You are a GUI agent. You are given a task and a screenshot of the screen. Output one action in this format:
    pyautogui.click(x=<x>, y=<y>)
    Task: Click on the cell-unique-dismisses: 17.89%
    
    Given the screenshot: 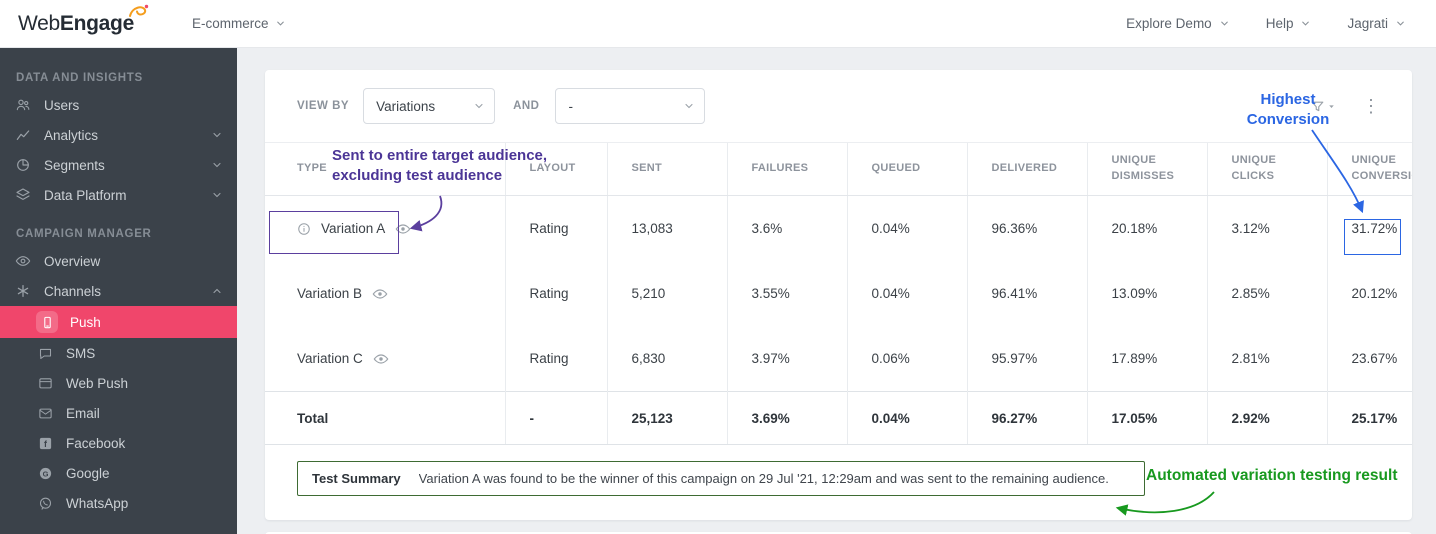 What is the action you would take?
    pyautogui.click(x=1146, y=359)
    